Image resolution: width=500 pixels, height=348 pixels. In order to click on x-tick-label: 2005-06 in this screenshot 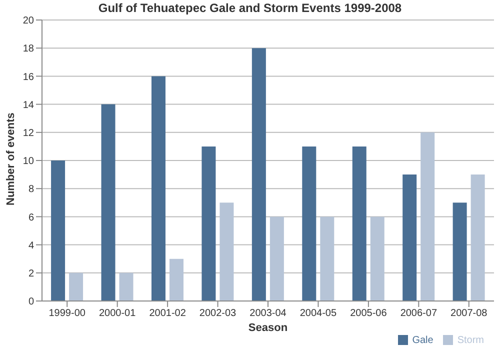, I will do `click(369, 314)`.